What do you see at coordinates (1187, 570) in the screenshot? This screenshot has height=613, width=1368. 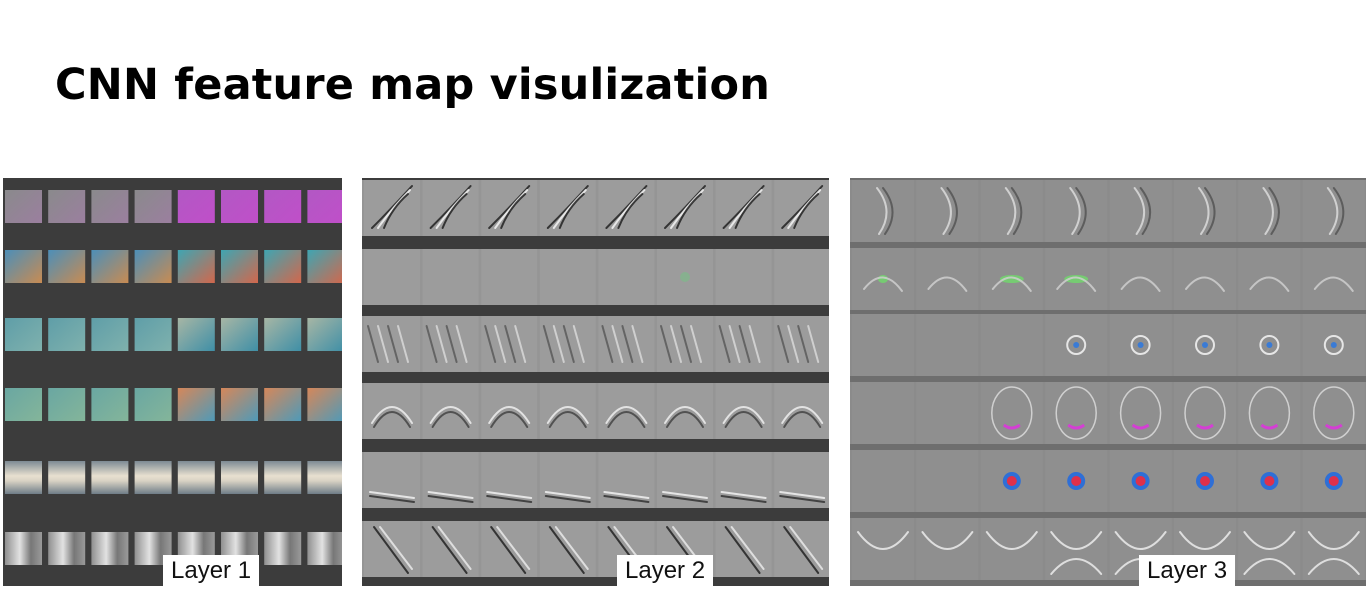 I see `layer-3-label: Layer 3` at bounding box center [1187, 570].